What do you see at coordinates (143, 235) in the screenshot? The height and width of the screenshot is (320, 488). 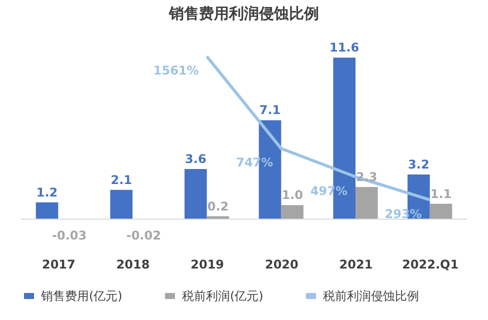 I see `data-label: -0.02` at bounding box center [143, 235].